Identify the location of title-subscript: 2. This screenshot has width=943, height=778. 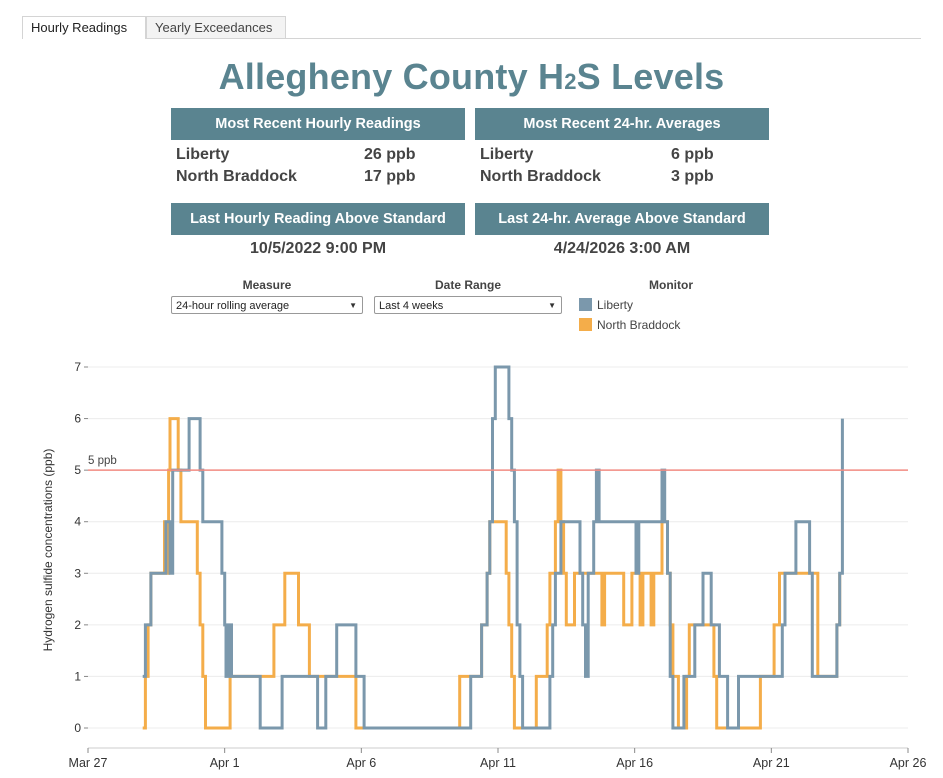
(570, 81).